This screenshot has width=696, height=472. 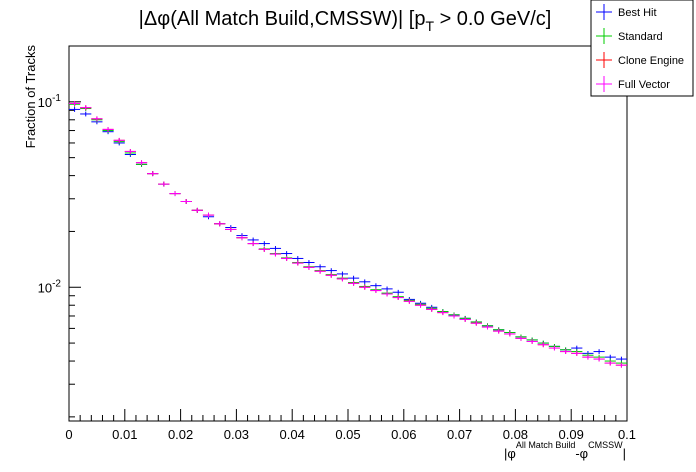 What do you see at coordinates (68, 434) in the screenshot?
I see `x-tick-label: 0` at bounding box center [68, 434].